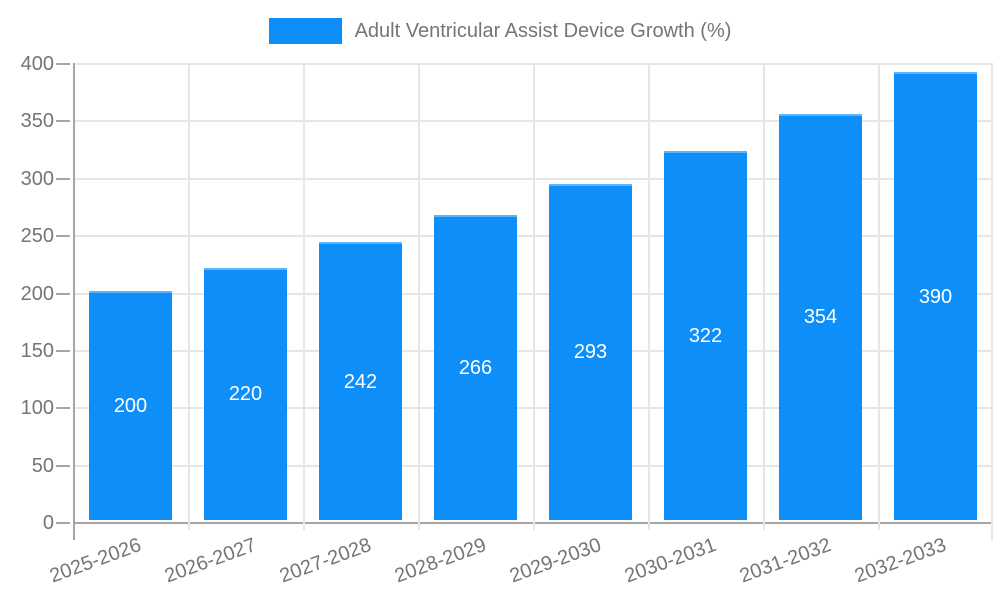 This screenshot has height=600, width=1000. What do you see at coordinates (785, 561) in the screenshot?
I see `x-tick-label: 2031-2032` at bounding box center [785, 561].